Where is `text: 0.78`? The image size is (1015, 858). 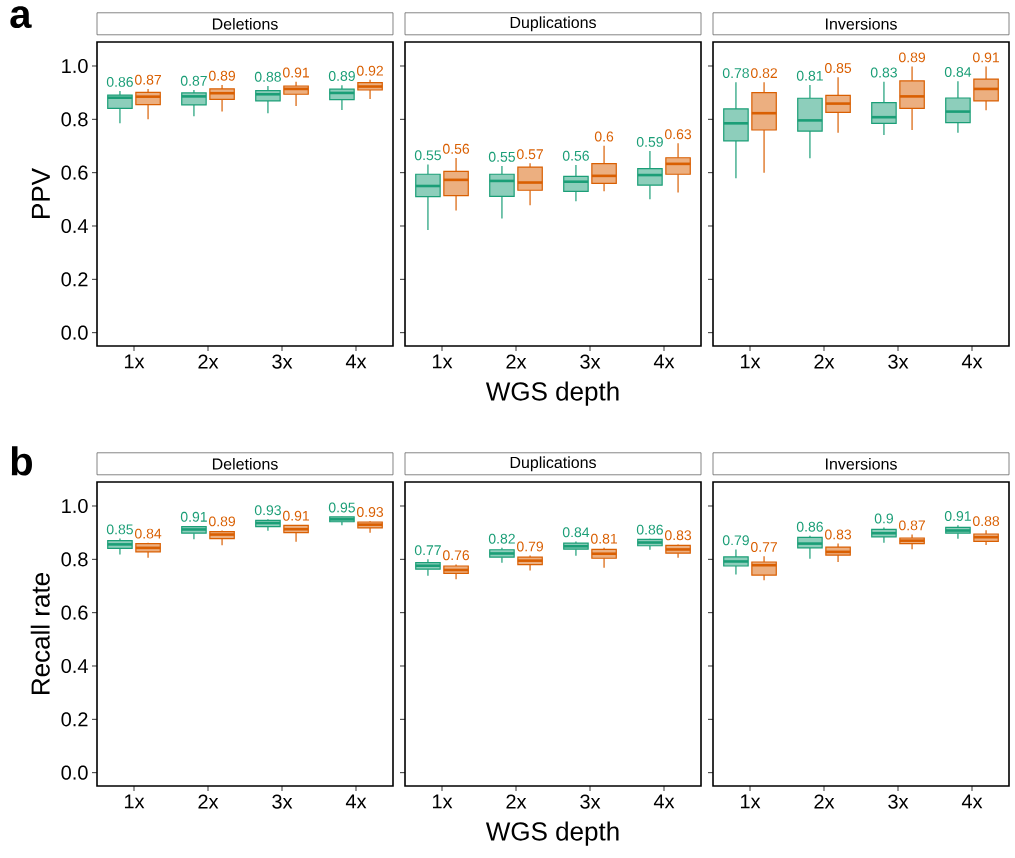
text: 0.78 is located at coordinates (735, 73).